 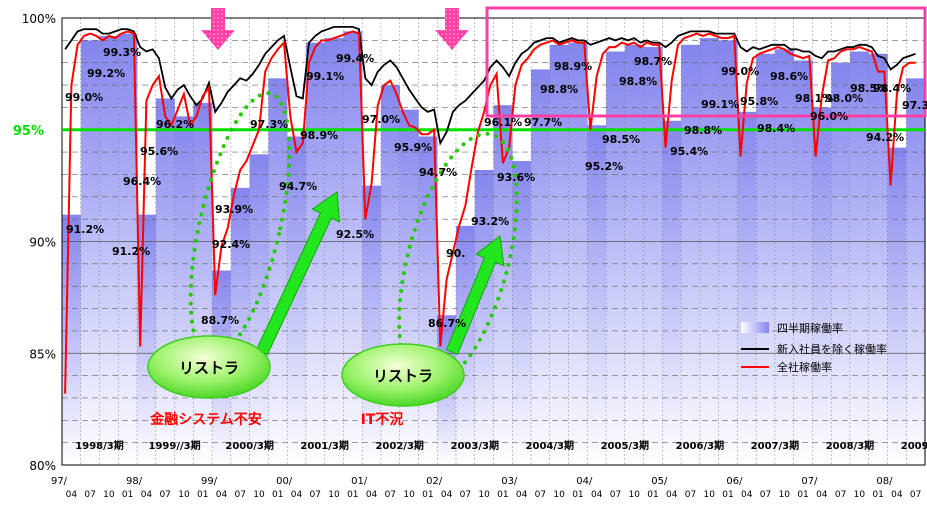 What do you see at coordinates (175, 445) in the screenshot?
I see `fiscal-period-label: 1999//3期` at bounding box center [175, 445].